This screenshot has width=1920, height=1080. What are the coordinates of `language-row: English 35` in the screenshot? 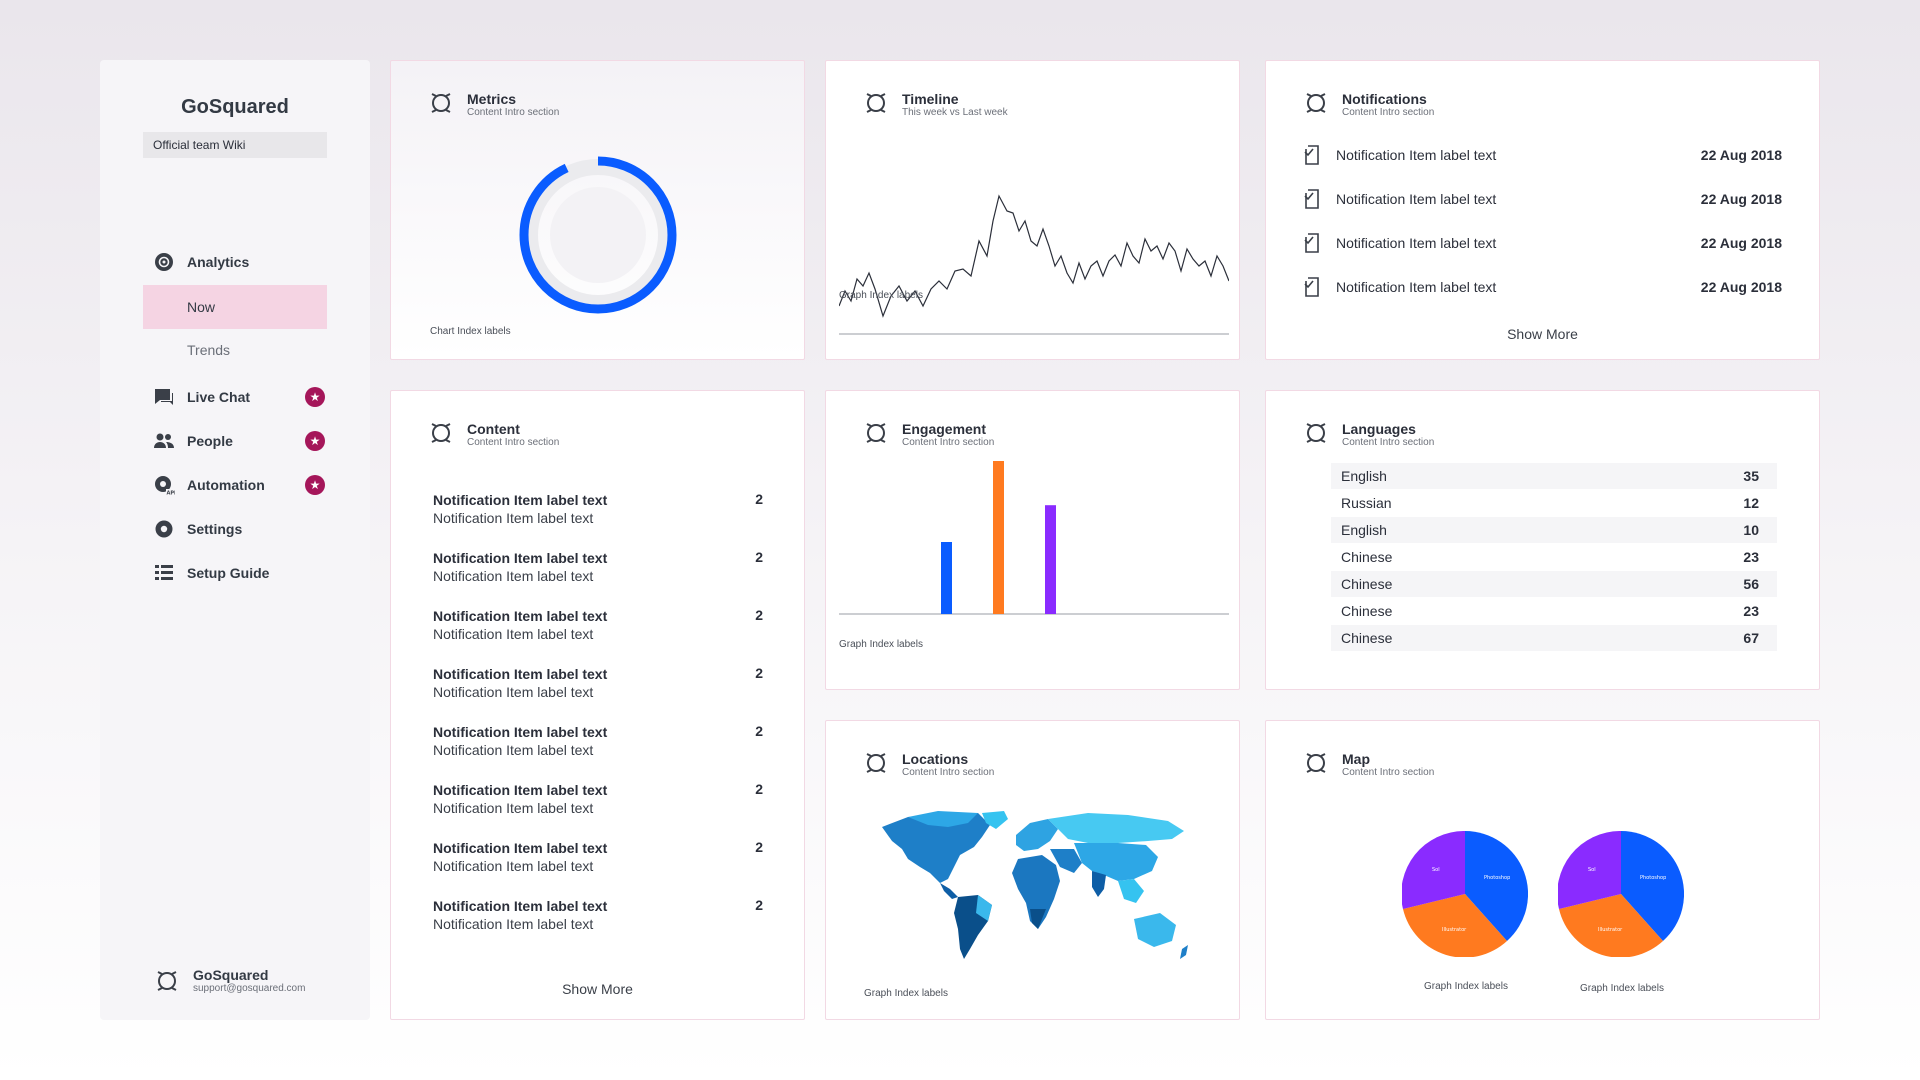 It's located at (1554, 476).